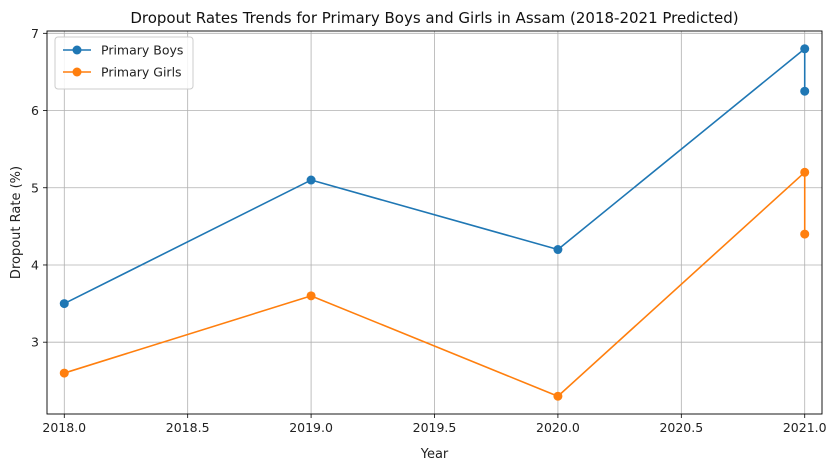 The width and height of the screenshot is (833, 470). I want to click on legend-label: Primary Boys, so click(142, 50).